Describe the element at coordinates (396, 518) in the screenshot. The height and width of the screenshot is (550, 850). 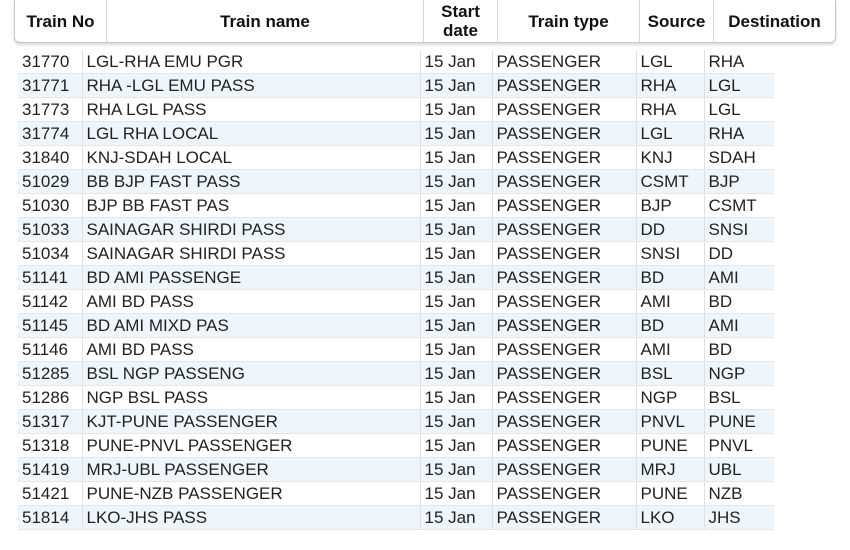
I see `table-row: 51814 LKO-JHS PASS 15 Jan PASSENGER LKO JHS` at that location.